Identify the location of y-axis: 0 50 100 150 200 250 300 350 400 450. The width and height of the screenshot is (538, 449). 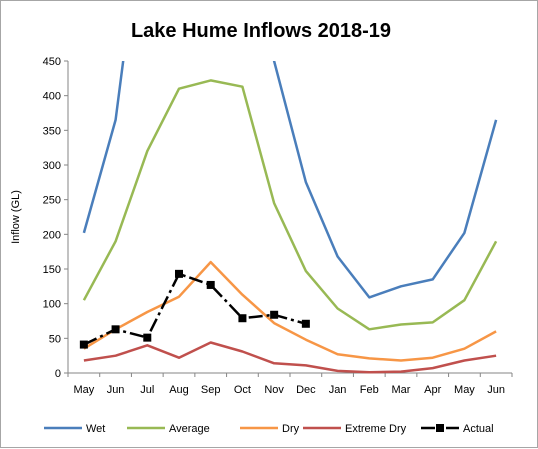
(56, 218).